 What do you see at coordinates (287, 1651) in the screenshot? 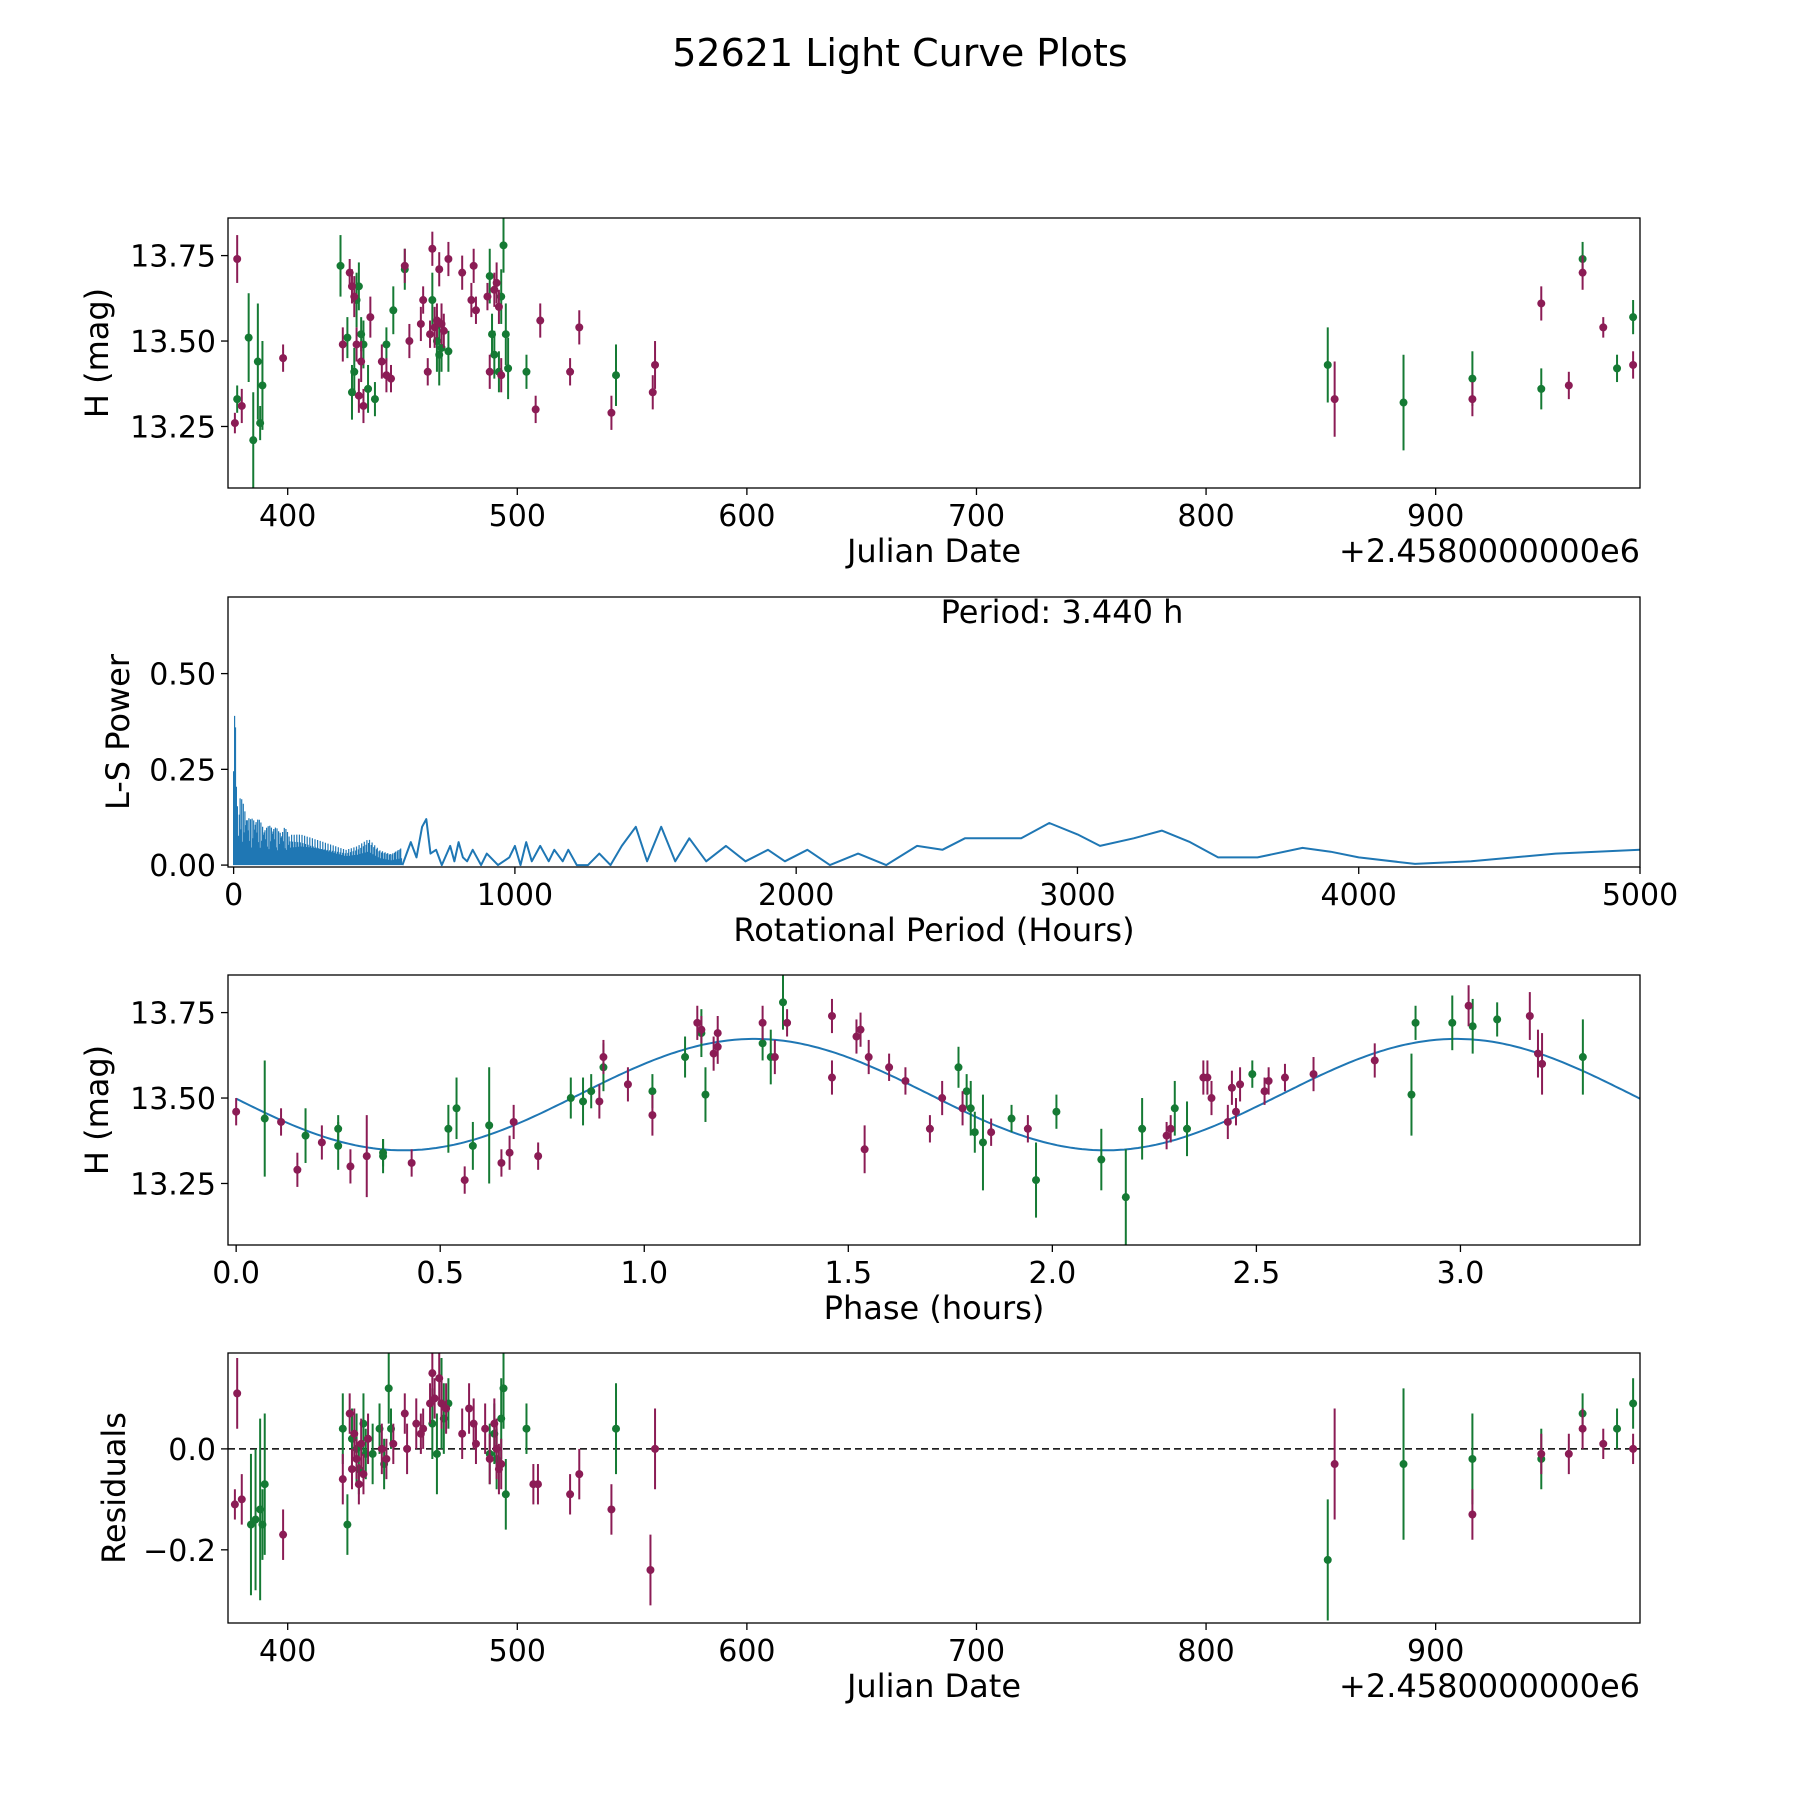
I see `residuals-xtick-label: 400` at bounding box center [287, 1651].